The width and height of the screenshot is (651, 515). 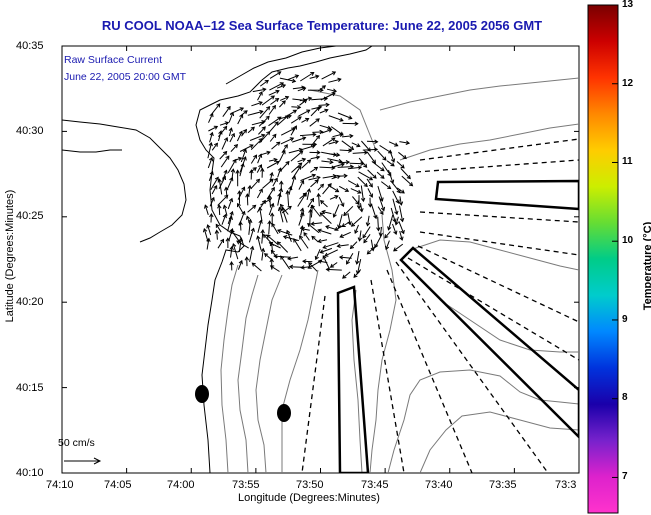 What do you see at coordinates (309, 498) in the screenshot?
I see `x-axis-label: Longitude (Degrees:Minutes)` at bounding box center [309, 498].